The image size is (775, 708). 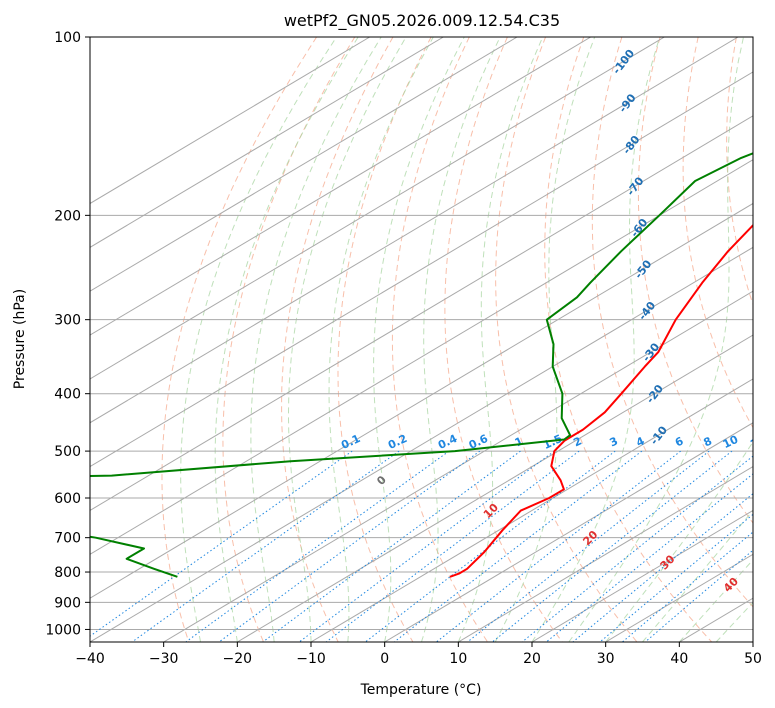 I want to click on chart-title: wetPf2_GN05.2026.009.12.54.C35, so click(x=422, y=21).